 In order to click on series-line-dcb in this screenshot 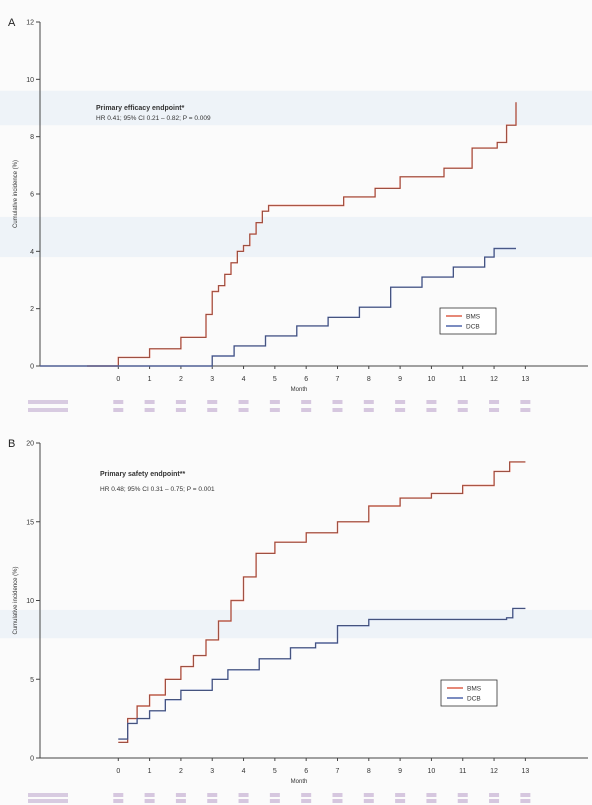, I will do `click(278, 307)`.